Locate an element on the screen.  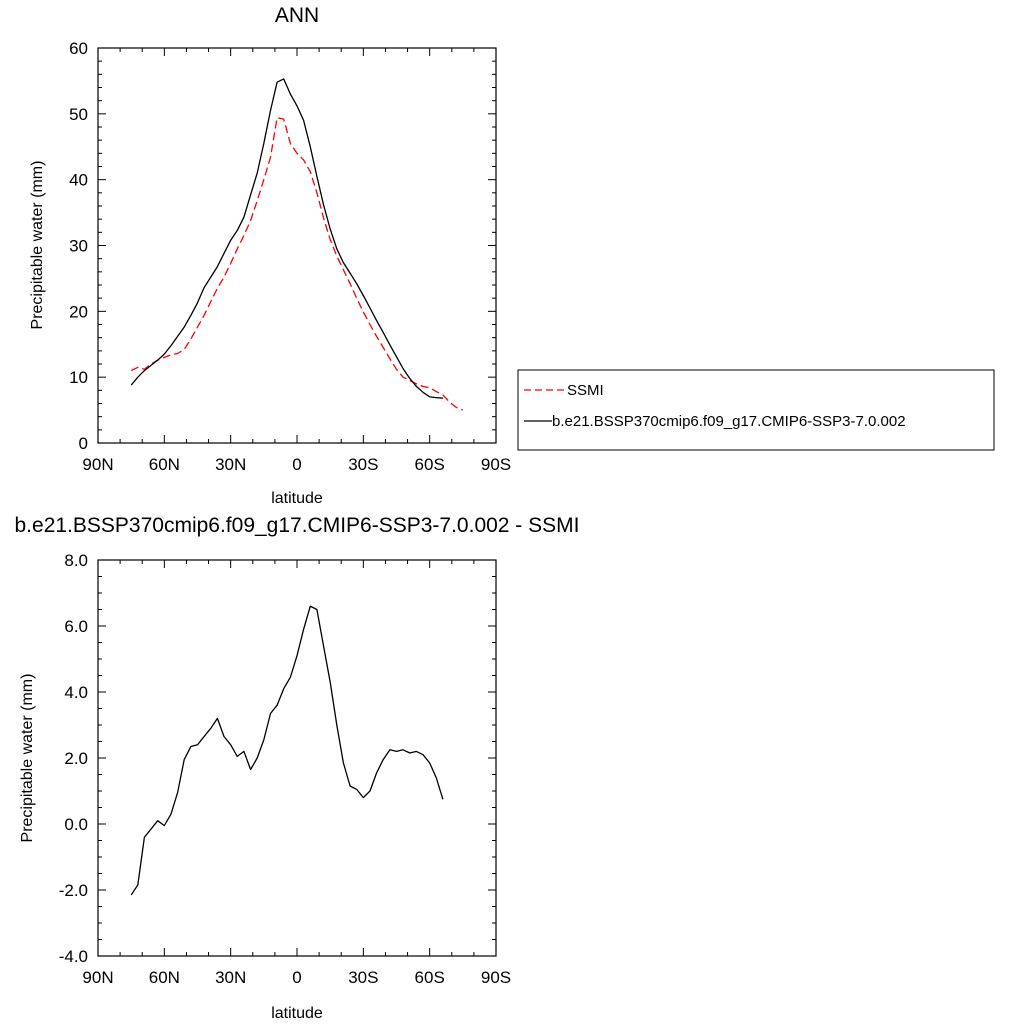
top-series-line-model is located at coordinates (286, 238).